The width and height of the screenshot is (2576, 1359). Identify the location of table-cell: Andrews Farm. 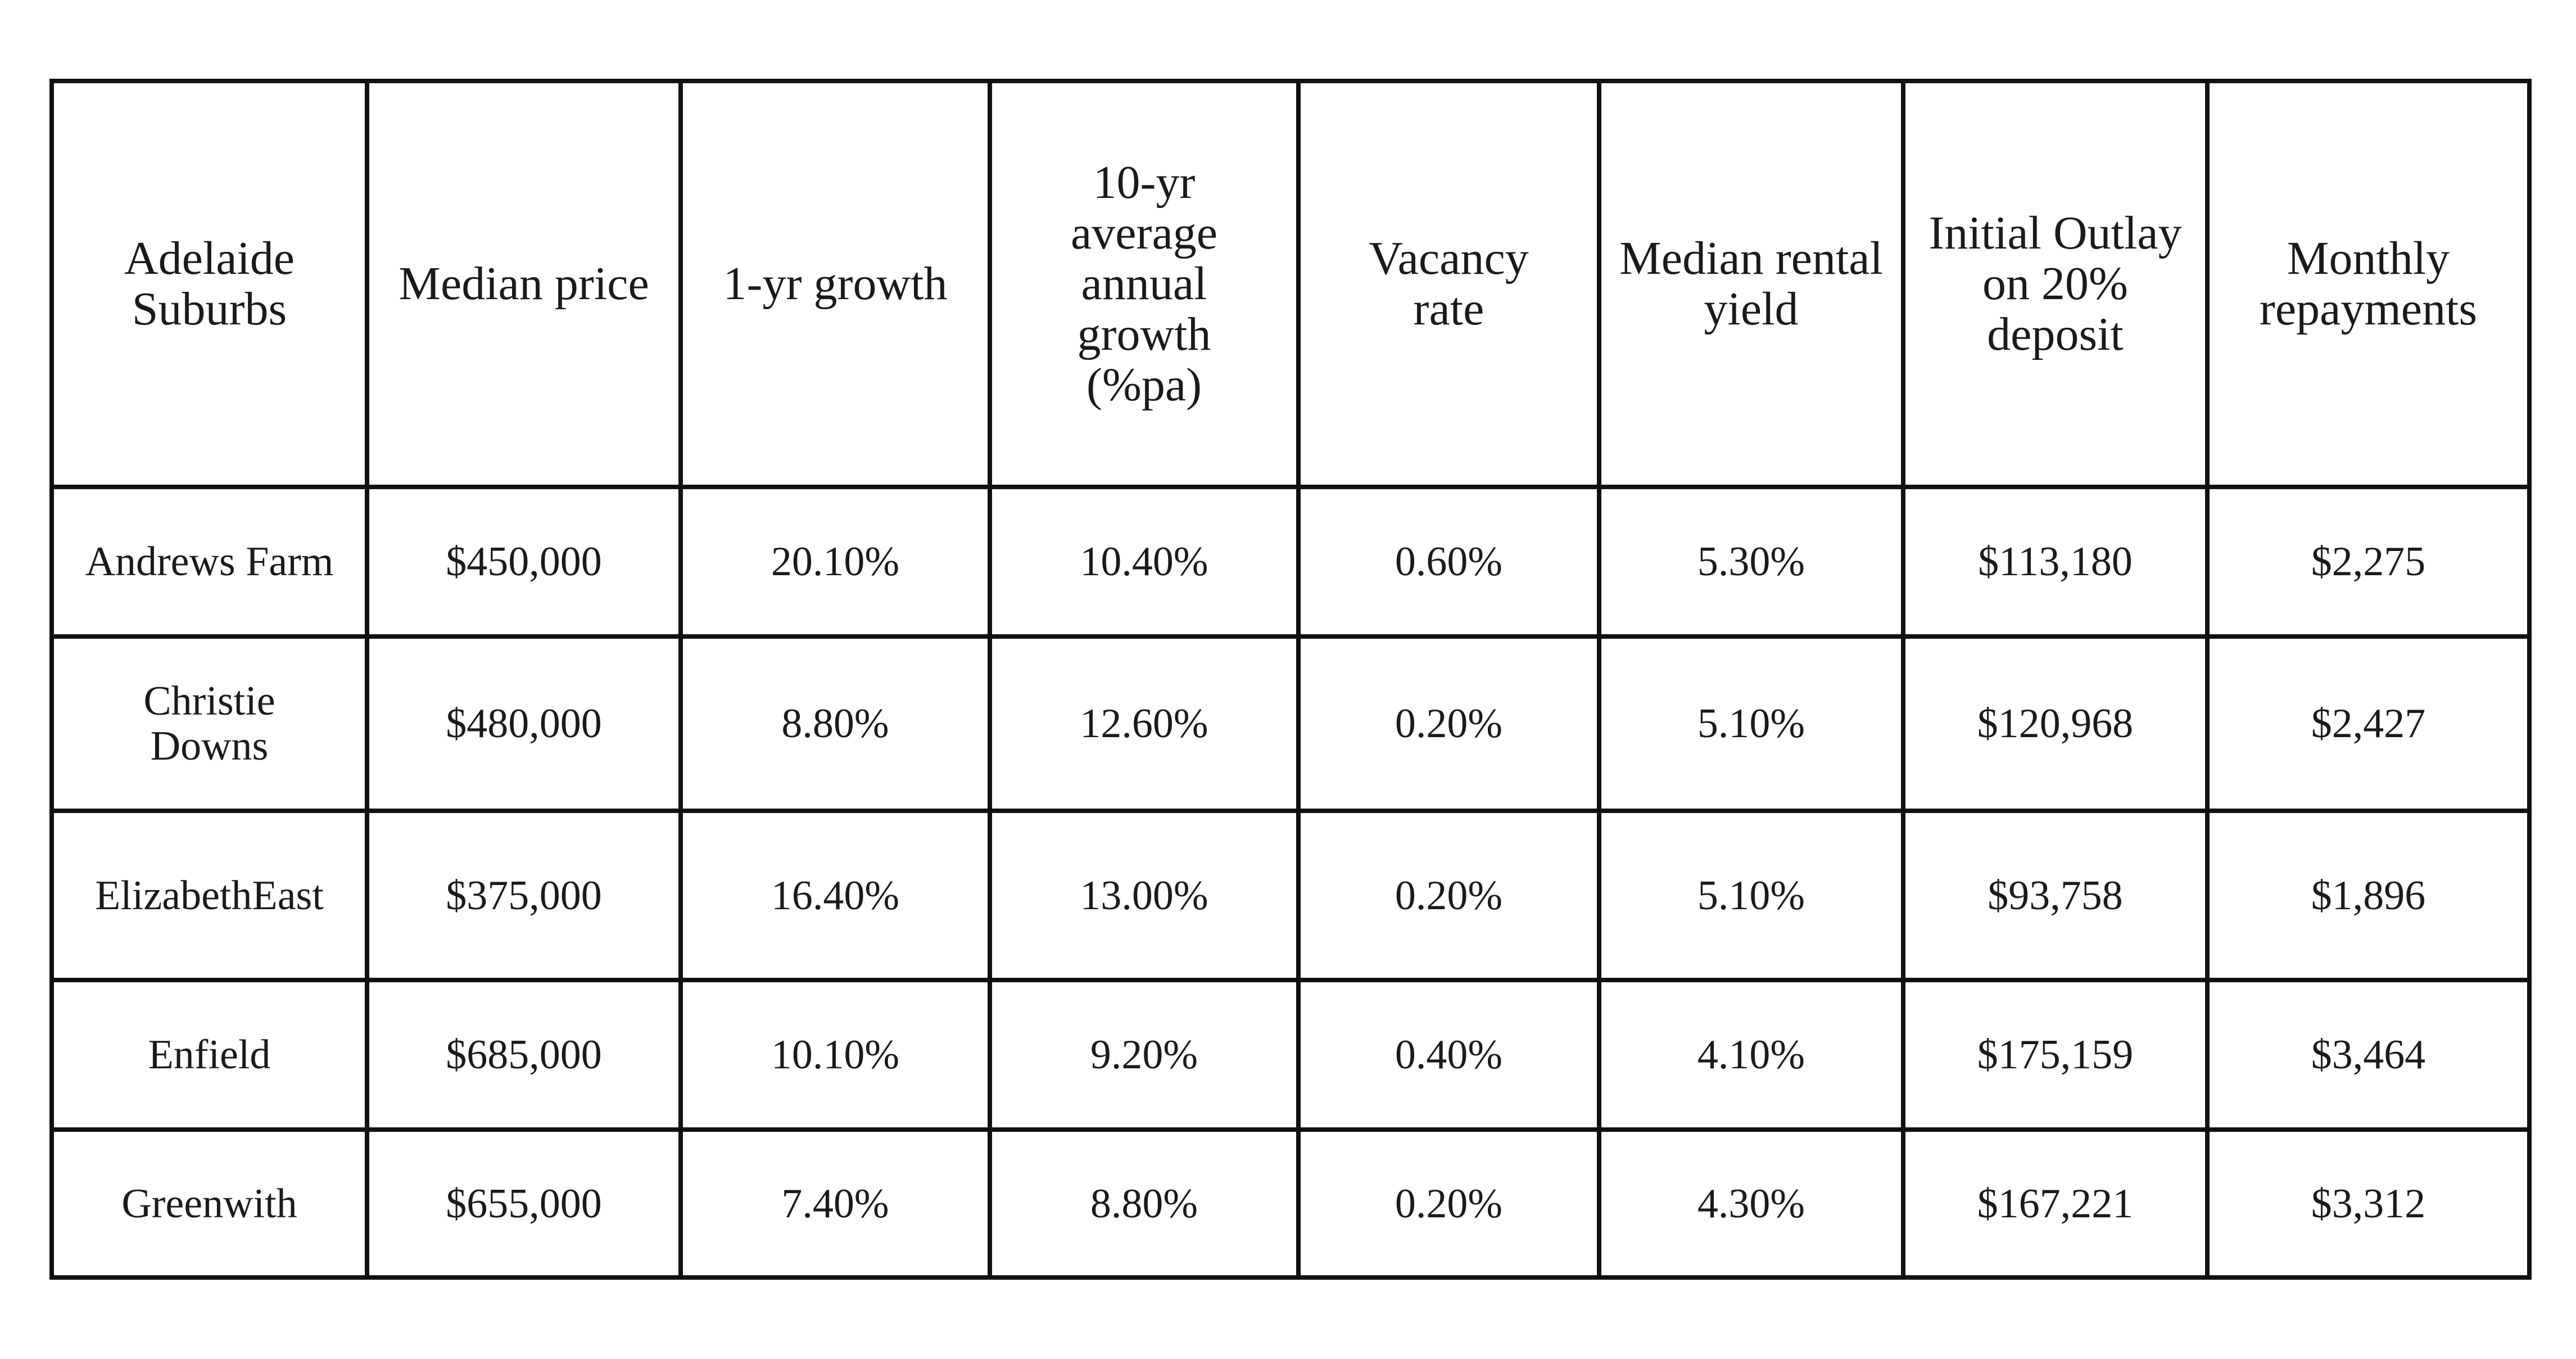
(209, 562).